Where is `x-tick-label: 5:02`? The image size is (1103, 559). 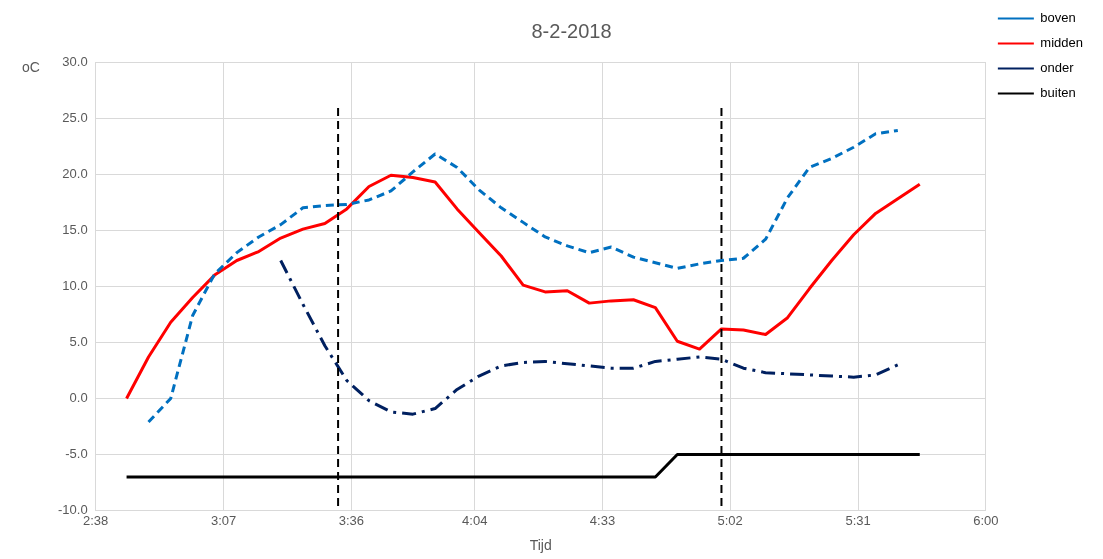
x-tick-label: 5:02 is located at coordinates (730, 520).